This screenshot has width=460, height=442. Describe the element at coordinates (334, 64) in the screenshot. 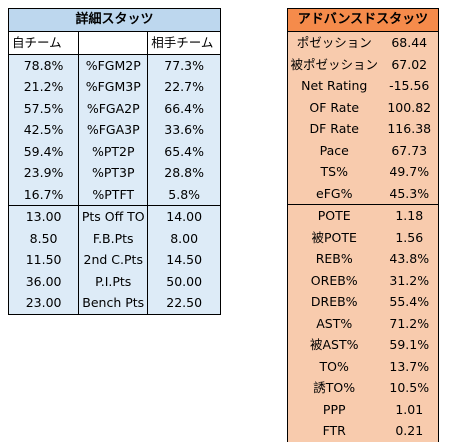

I see `metric-label: 被ポゼッション` at that location.